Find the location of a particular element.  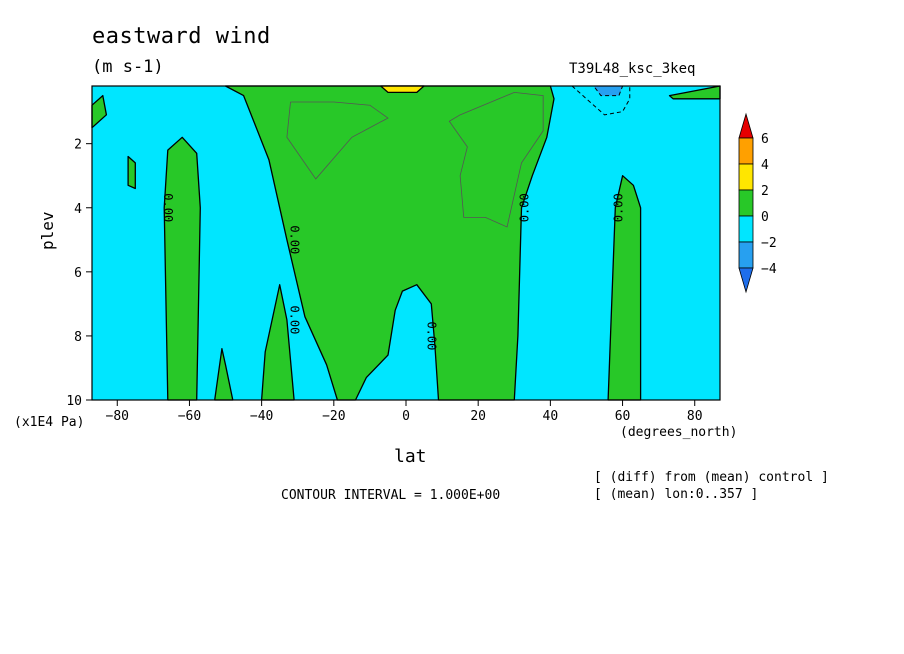

x-tick-label: 20 is located at coordinates (478, 416).